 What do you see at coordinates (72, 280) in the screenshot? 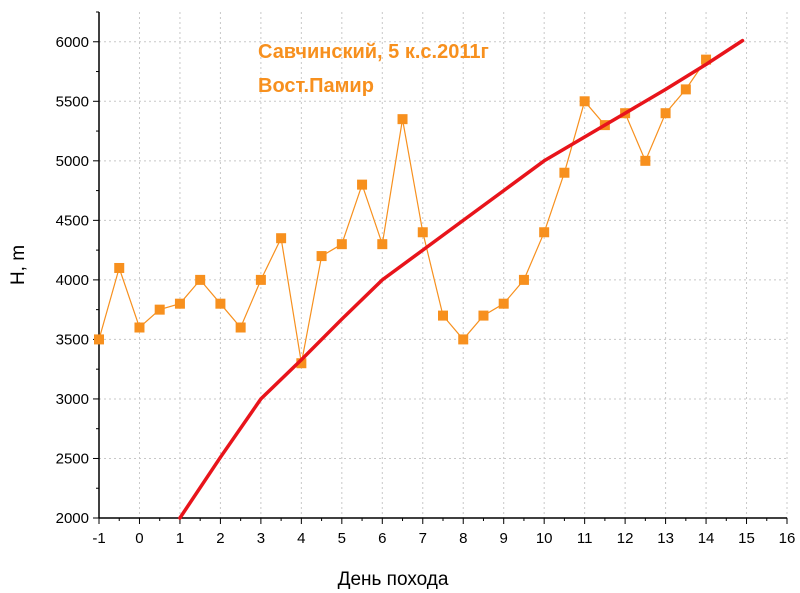
I see `y-tick-label: 4000` at bounding box center [72, 280].